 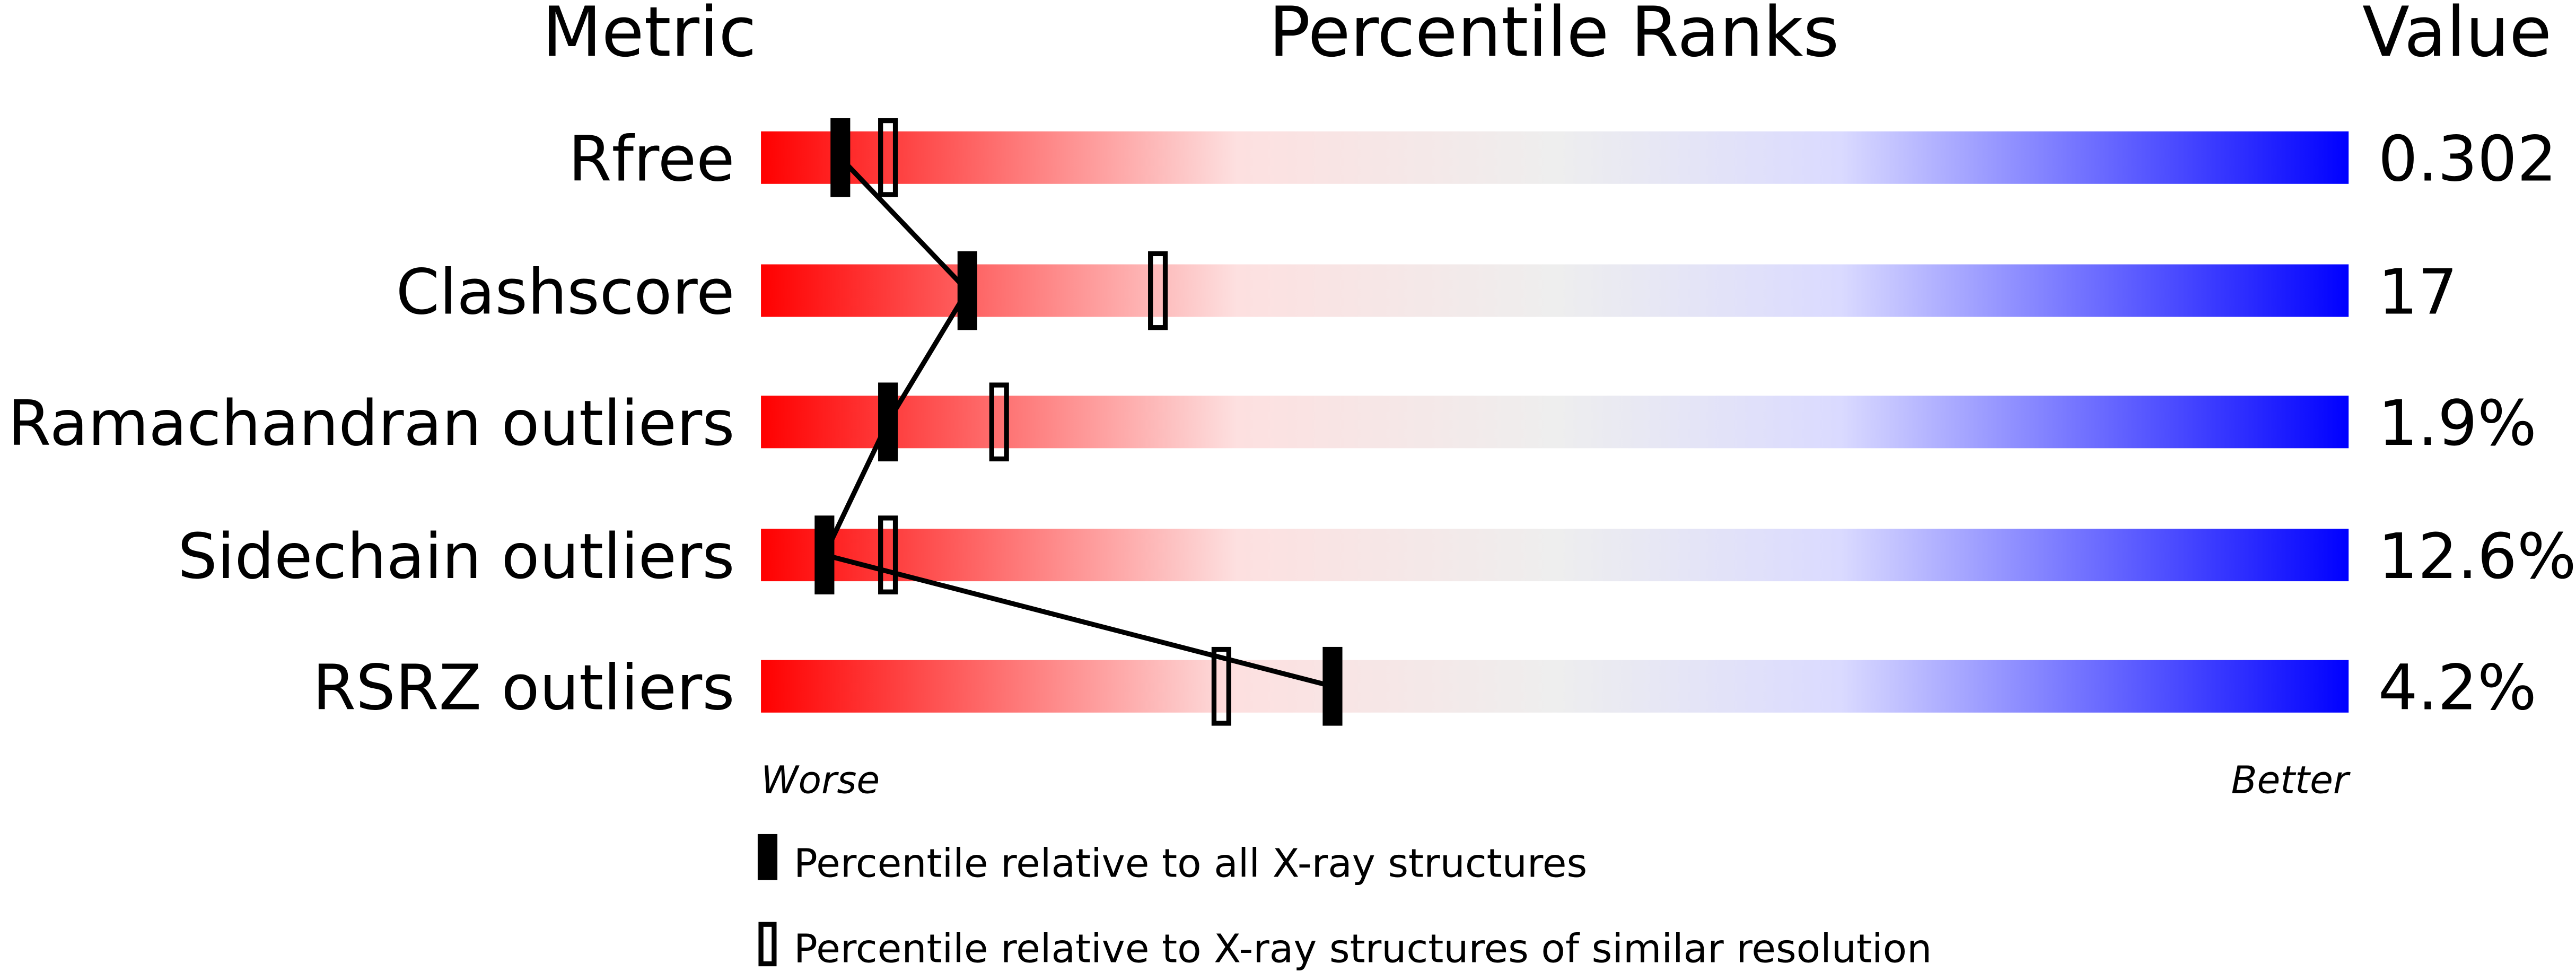 I want to click on header-percentile: Percentile Ranks, so click(x=1554, y=36).